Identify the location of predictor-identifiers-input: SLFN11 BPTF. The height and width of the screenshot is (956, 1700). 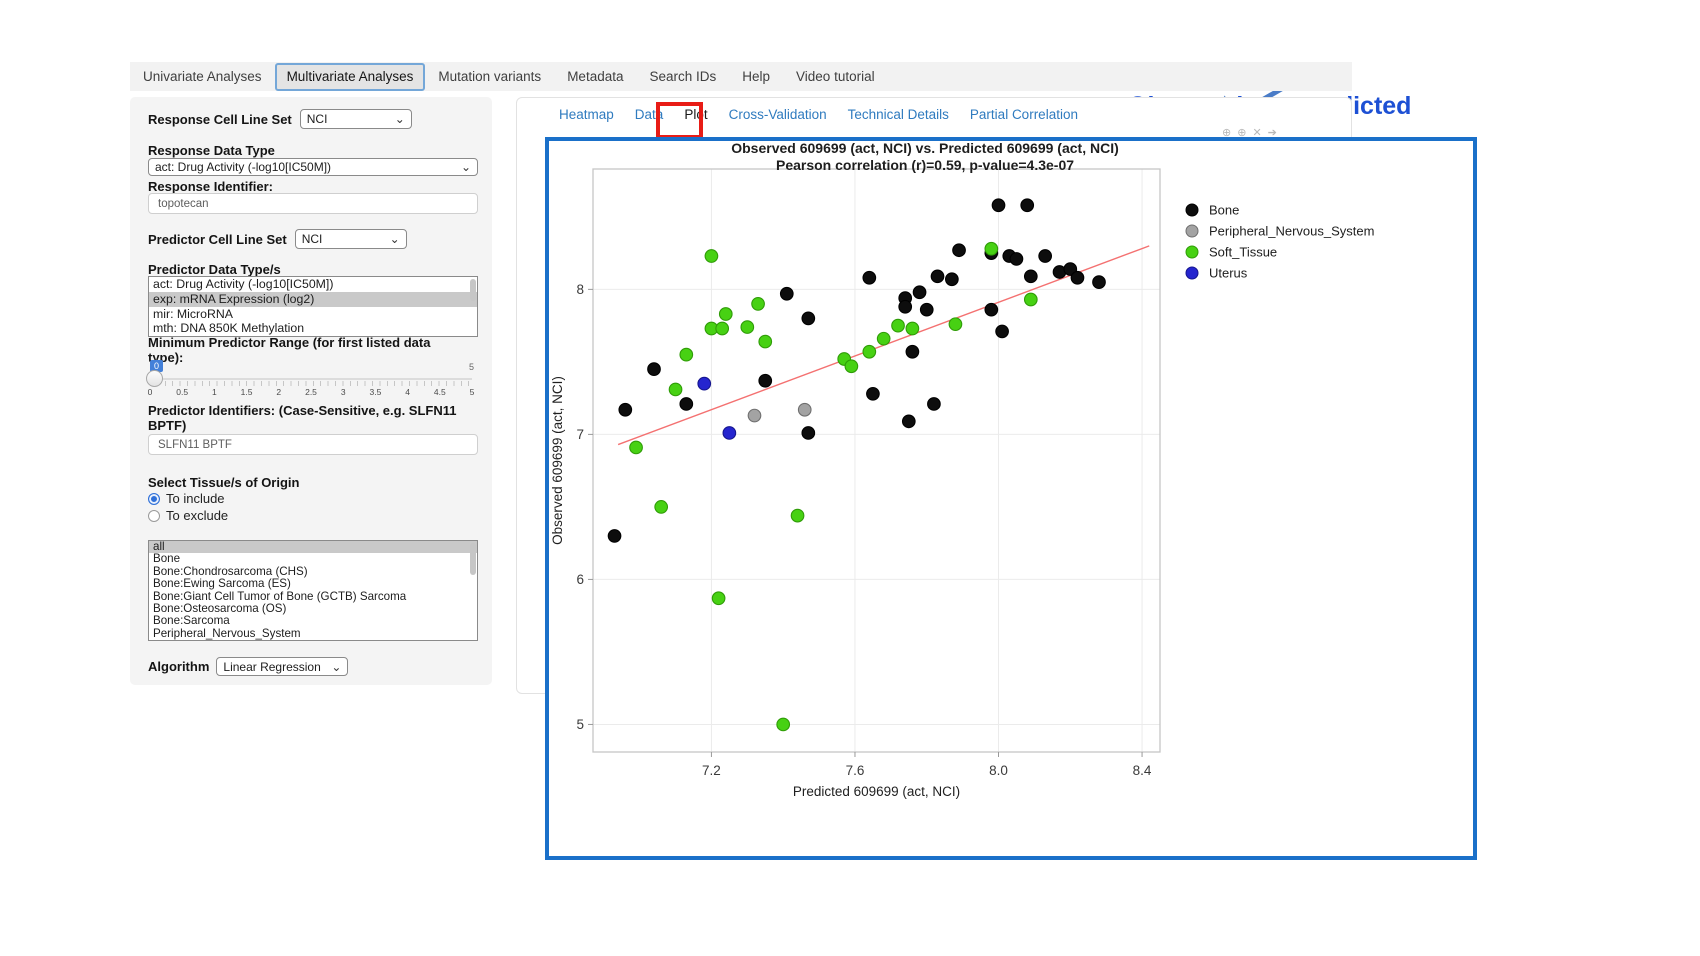
(313, 444).